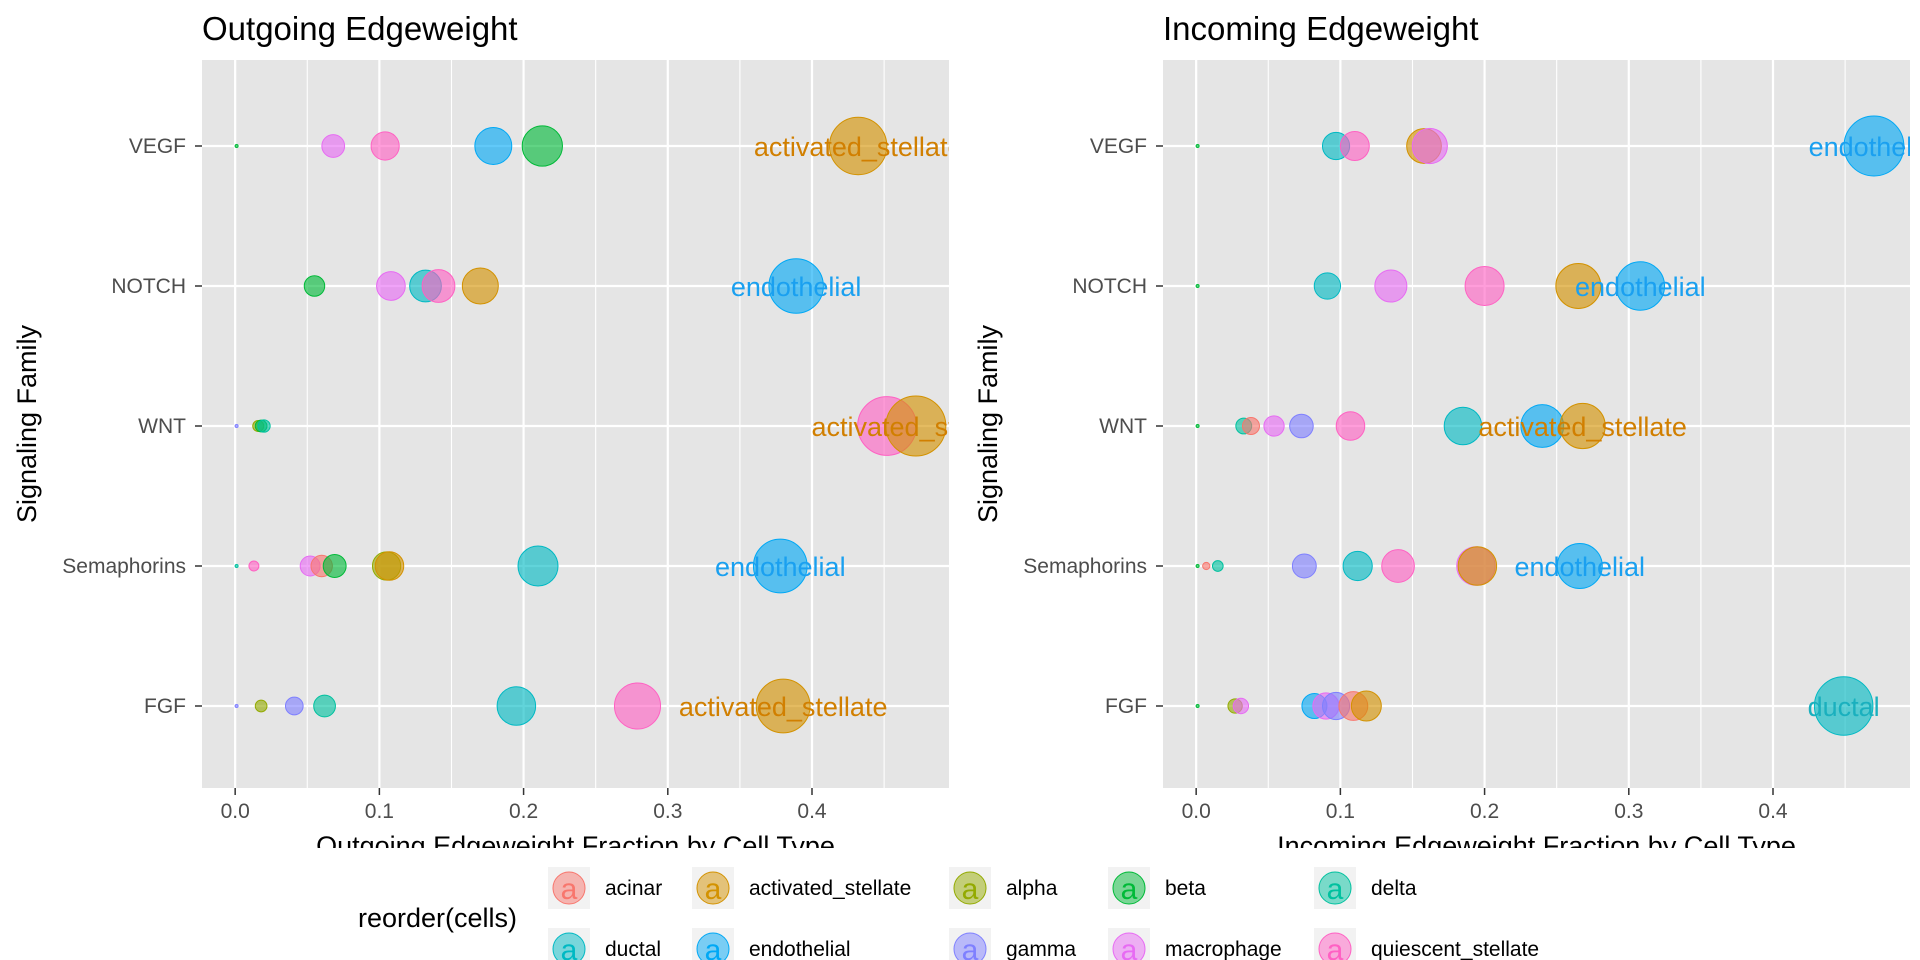 The width and height of the screenshot is (1920, 960). What do you see at coordinates (324, 706) in the screenshot?
I see `point-fgf-delta` at bounding box center [324, 706].